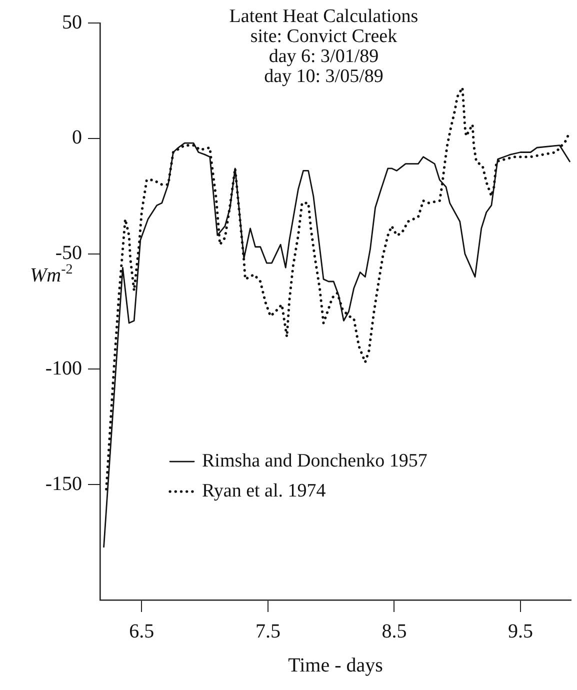 The image size is (577, 690). What do you see at coordinates (336, 665) in the screenshot?
I see `x-axis-title: Time - days` at bounding box center [336, 665].